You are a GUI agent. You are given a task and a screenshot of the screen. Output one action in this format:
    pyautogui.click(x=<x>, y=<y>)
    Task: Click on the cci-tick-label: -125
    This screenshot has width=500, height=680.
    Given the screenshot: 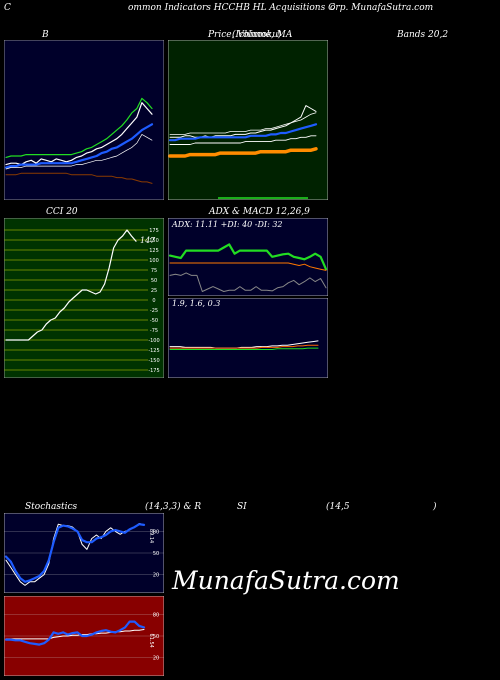 What is the action you would take?
    pyautogui.click(x=153, y=351)
    